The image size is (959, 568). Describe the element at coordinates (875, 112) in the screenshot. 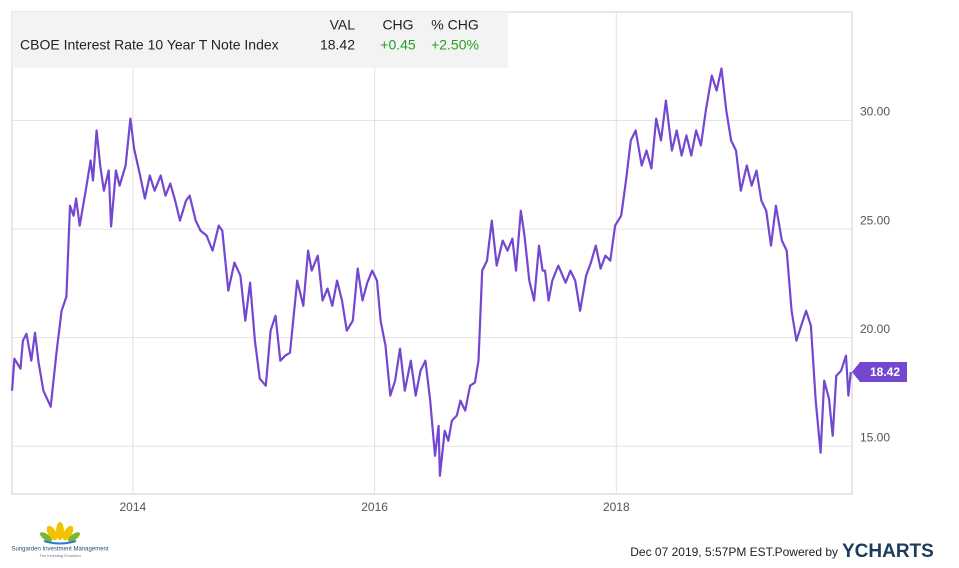

I see `y-tick-label: 30.00` at that location.